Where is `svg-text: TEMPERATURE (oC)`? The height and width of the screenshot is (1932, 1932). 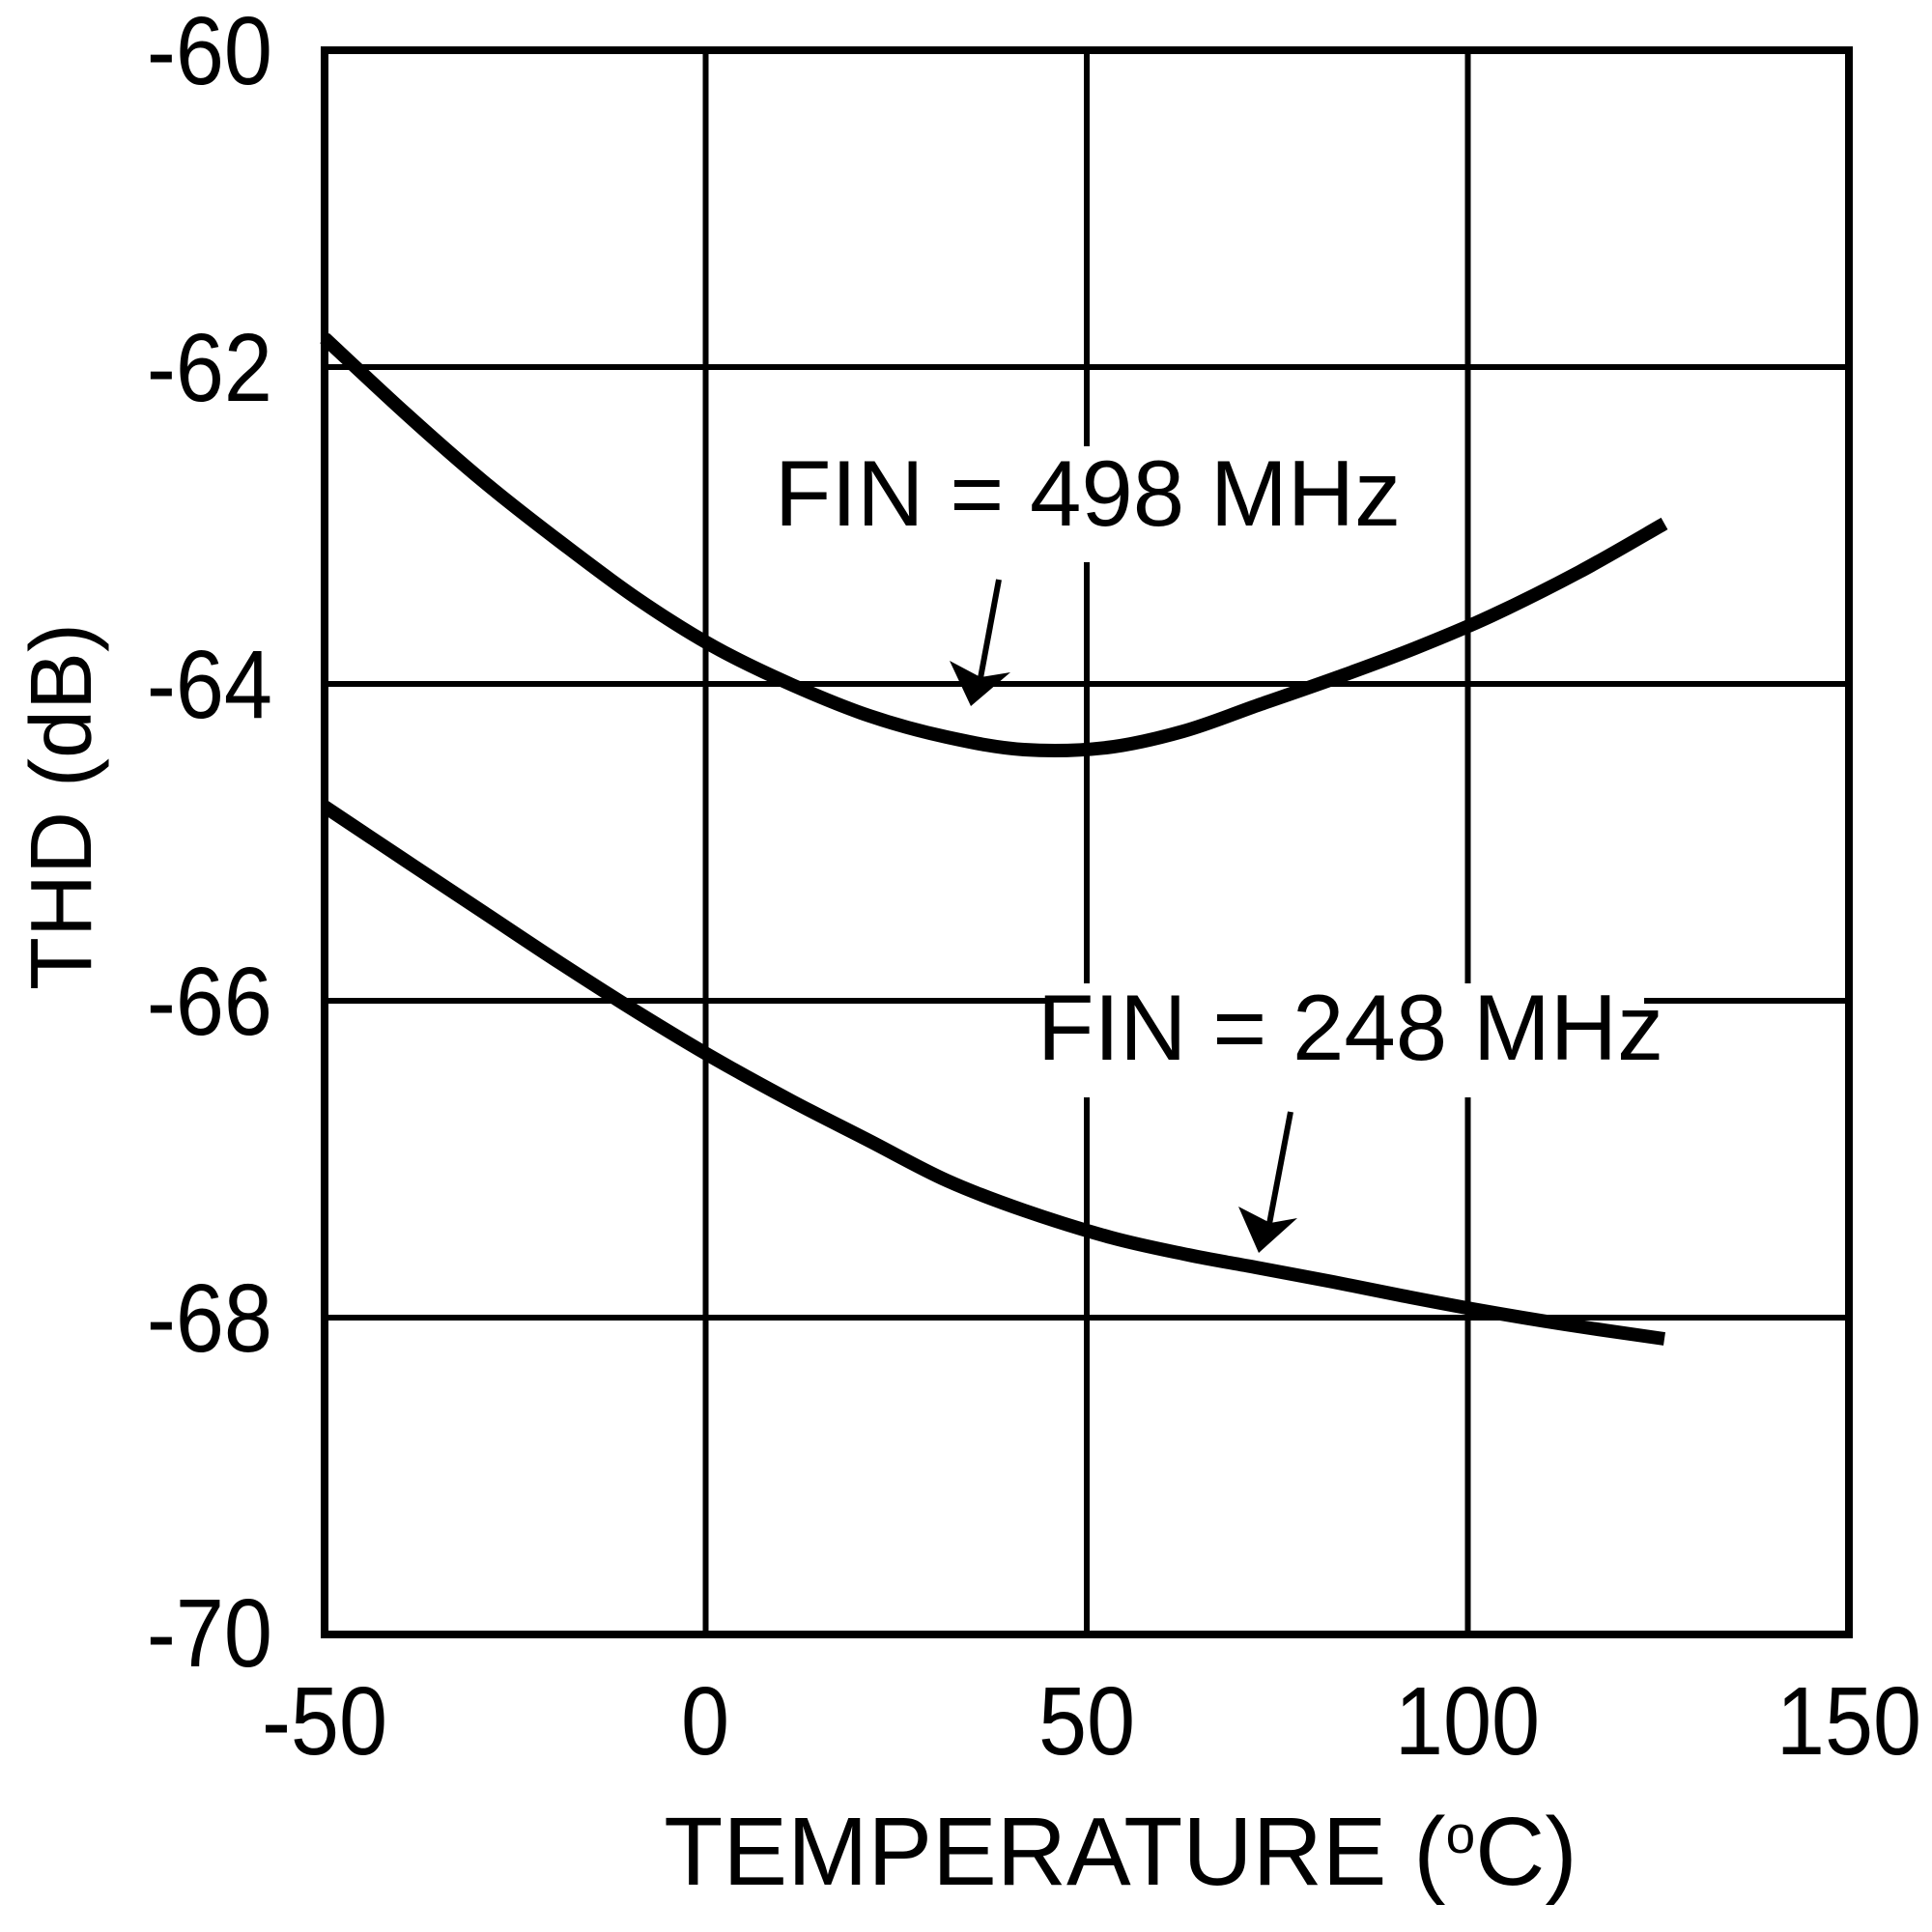
svg-text: TEMPERATURE (oC) is located at coordinates (1120, 1852).